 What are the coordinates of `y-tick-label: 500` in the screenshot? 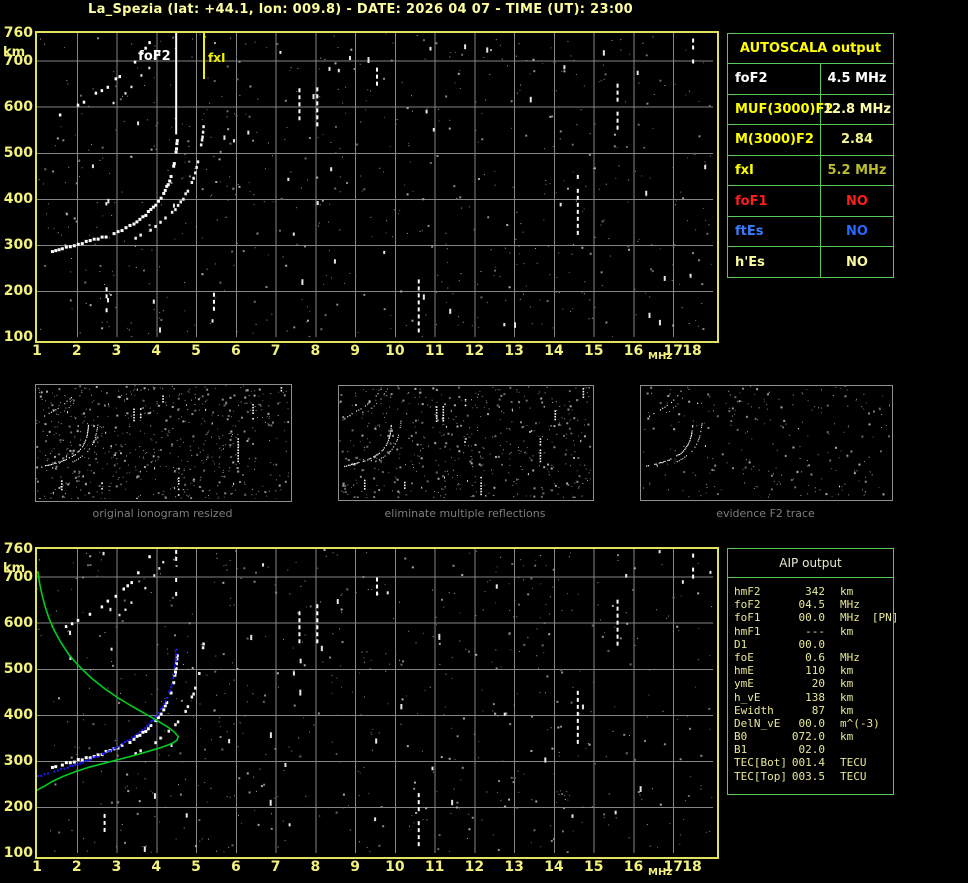 It's located at (18, 668).